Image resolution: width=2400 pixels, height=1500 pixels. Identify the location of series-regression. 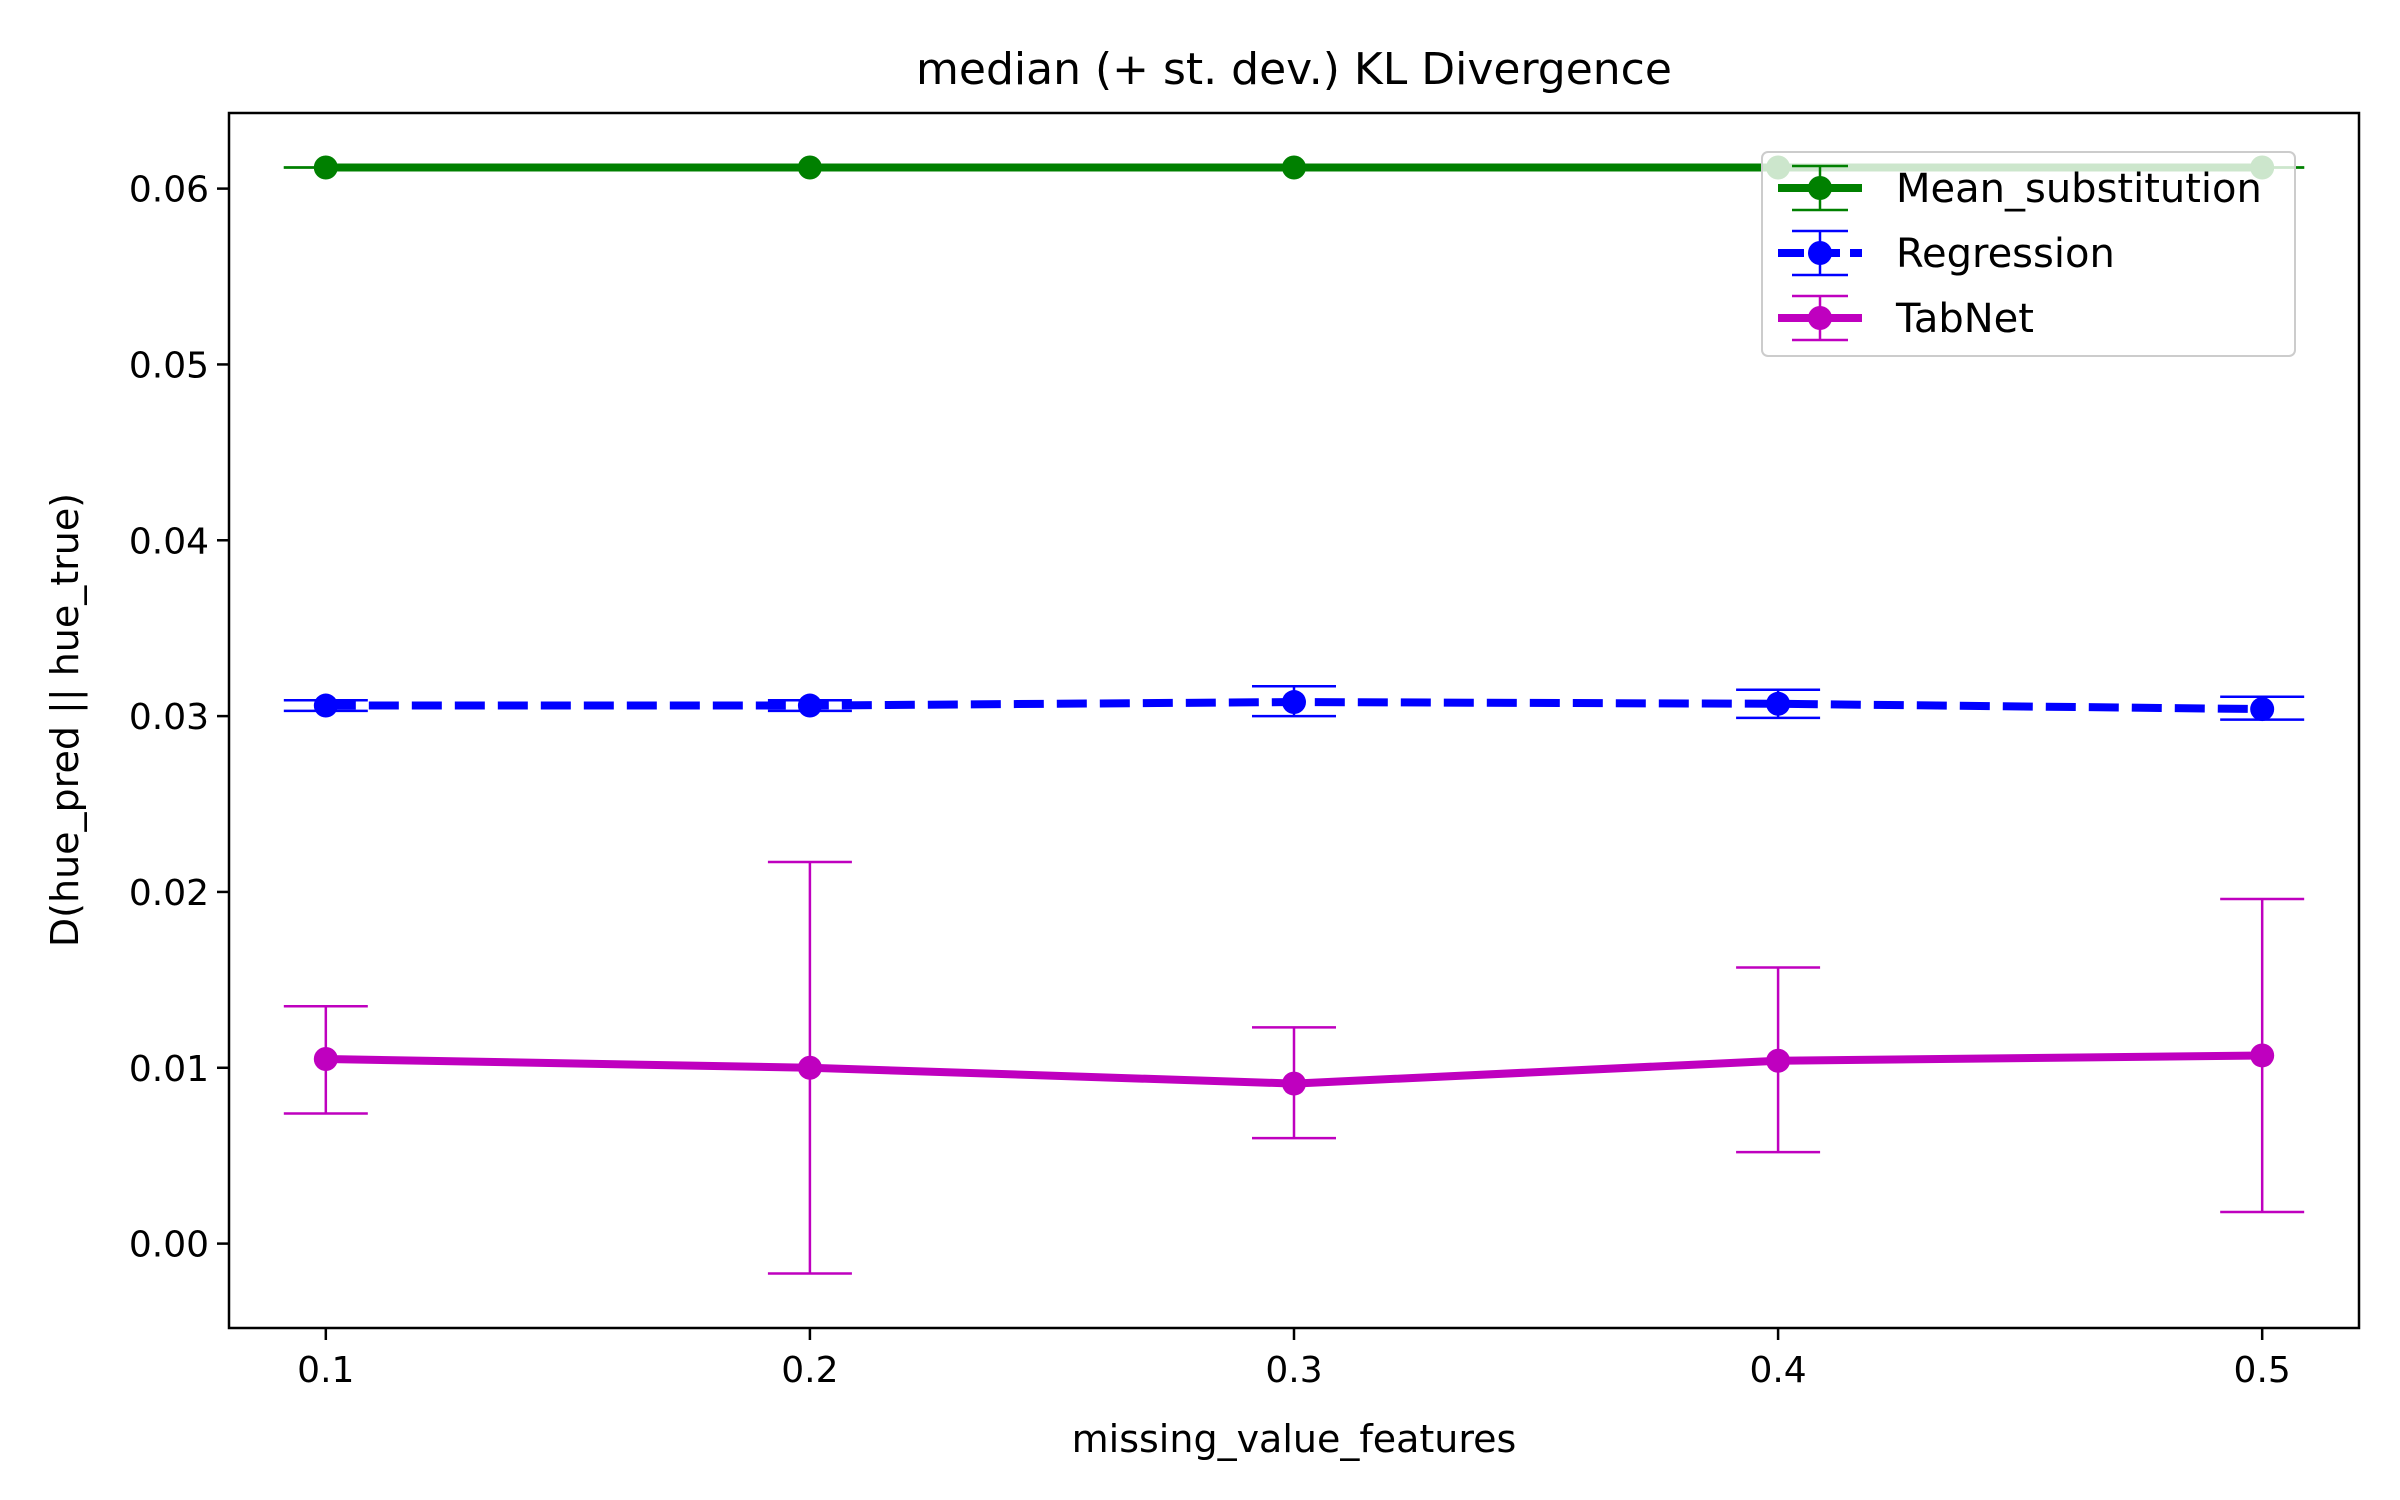
(1294, 703).